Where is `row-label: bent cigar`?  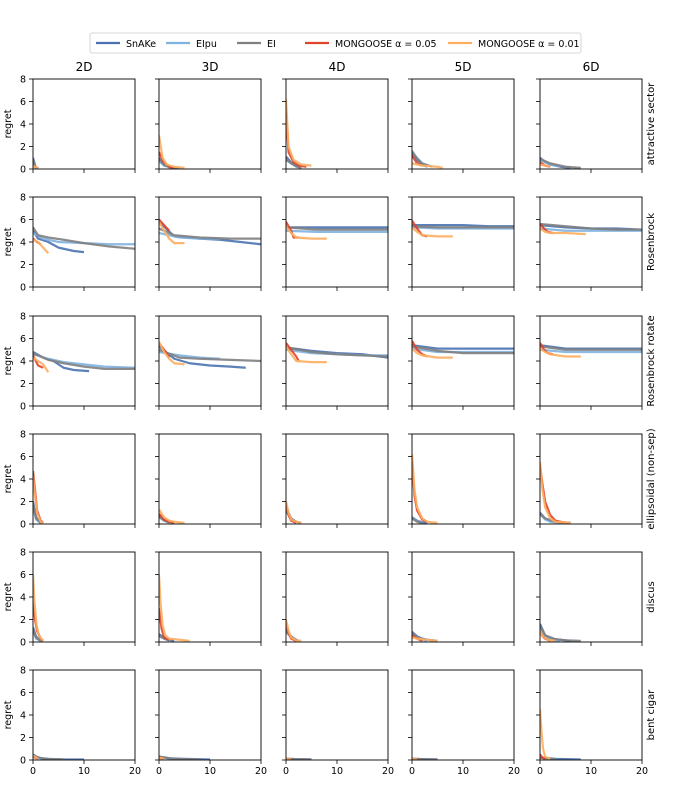
row-label: bent cigar is located at coordinates (651, 715).